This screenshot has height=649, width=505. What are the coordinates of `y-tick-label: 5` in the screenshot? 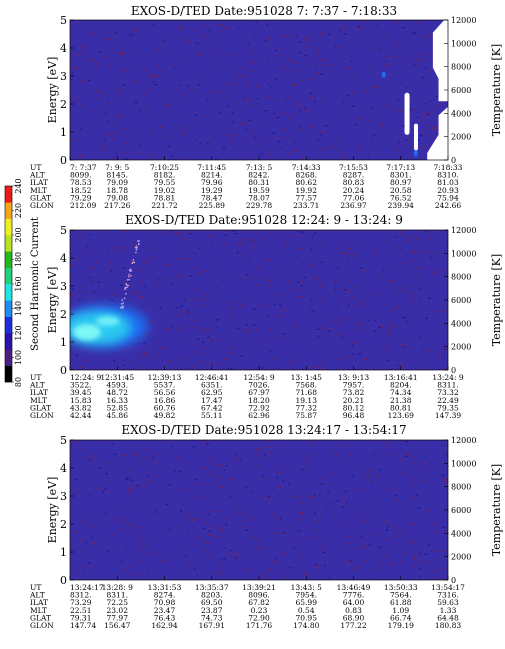 It's located at (63, 230).